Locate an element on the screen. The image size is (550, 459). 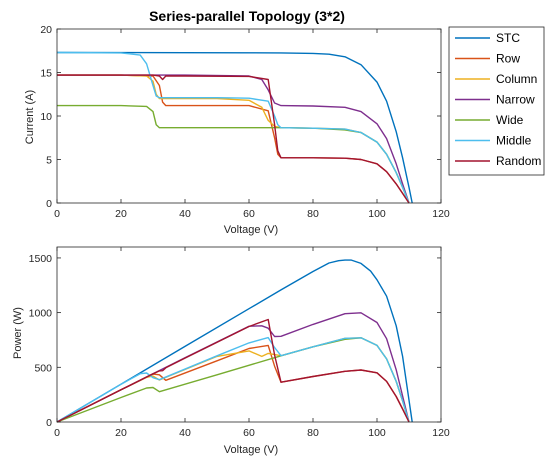
legend: STC Row Column Narrow Wide Middle Random is located at coordinates (496, 101).